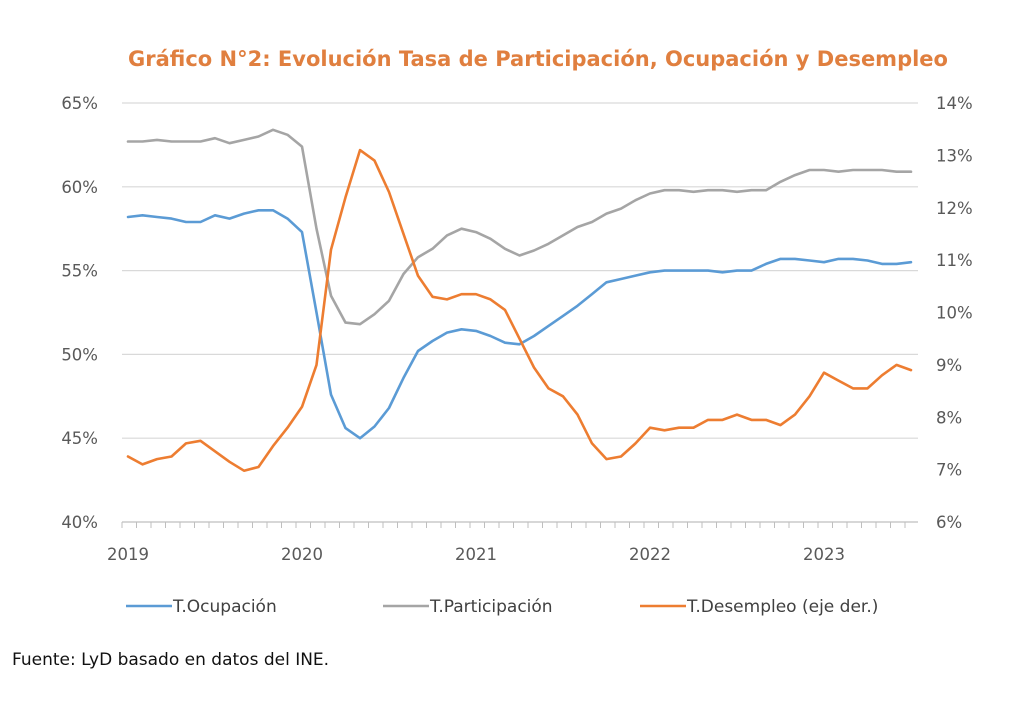 The width and height of the screenshot is (1024, 703). Describe the element at coordinates (79, 187) in the screenshot. I see `left-tick-label: 60%` at that location.